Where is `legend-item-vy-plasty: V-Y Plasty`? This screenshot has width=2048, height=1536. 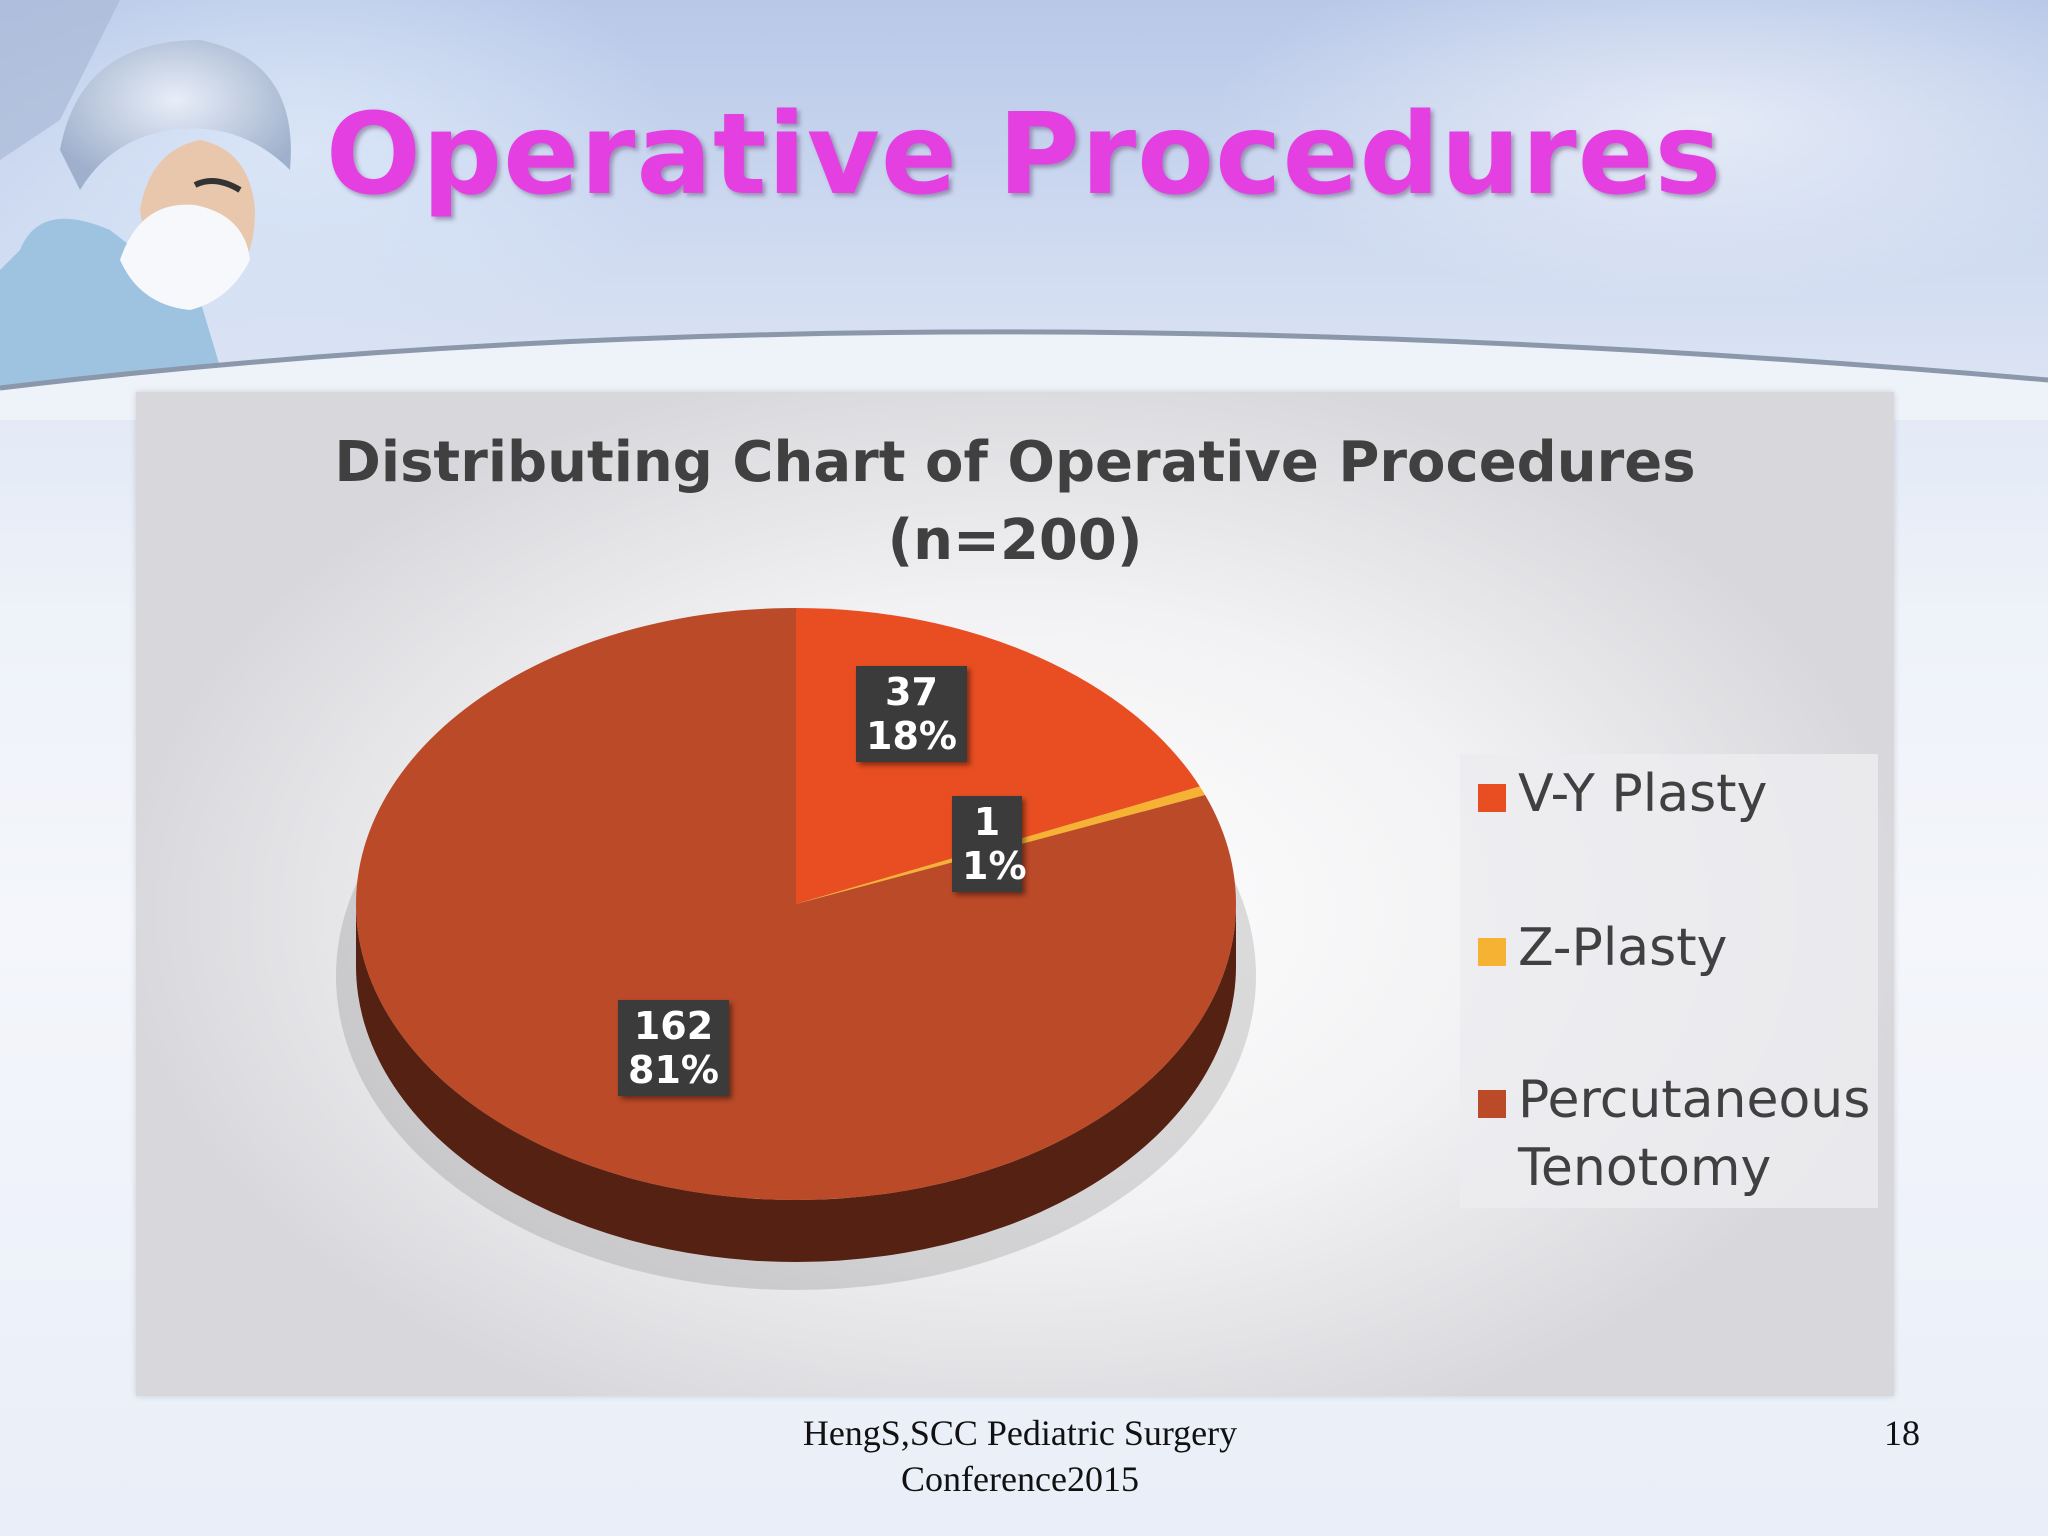 legend-item-vy-plasty: V-Y Plasty is located at coordinates (1669, 794).